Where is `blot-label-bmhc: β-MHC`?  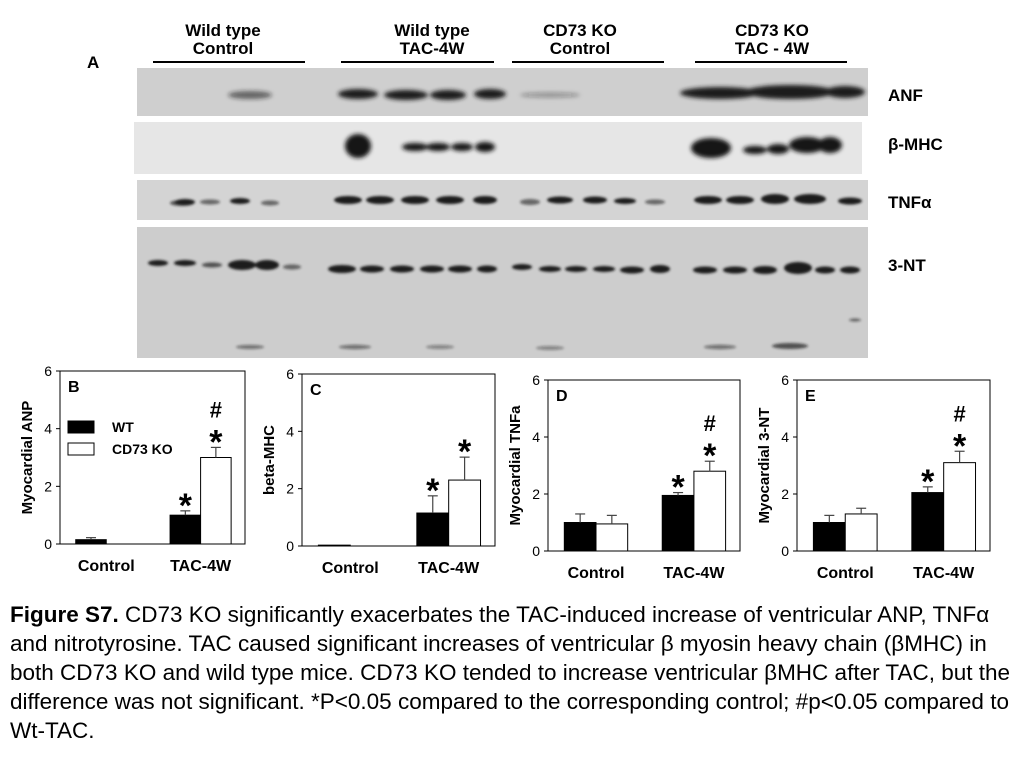 blot-label-bmhc: β-MHC is located at coordinates (915, 144).